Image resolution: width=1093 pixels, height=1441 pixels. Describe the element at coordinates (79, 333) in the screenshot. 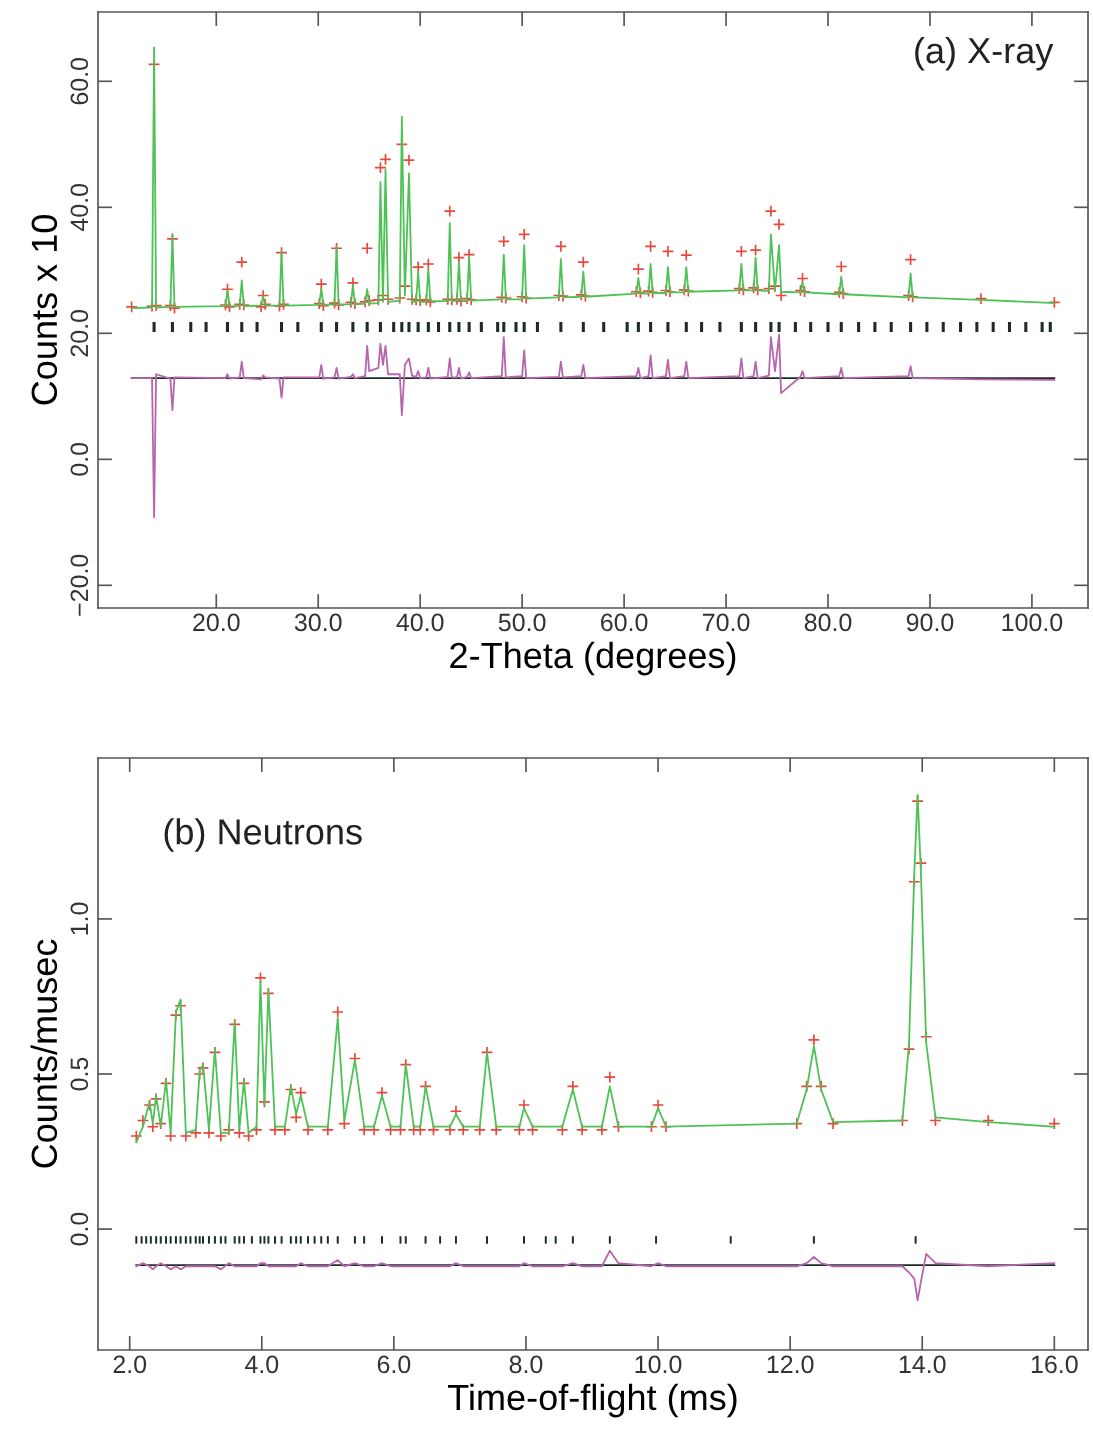

I see `y-tick-label: 20.0` at that location.